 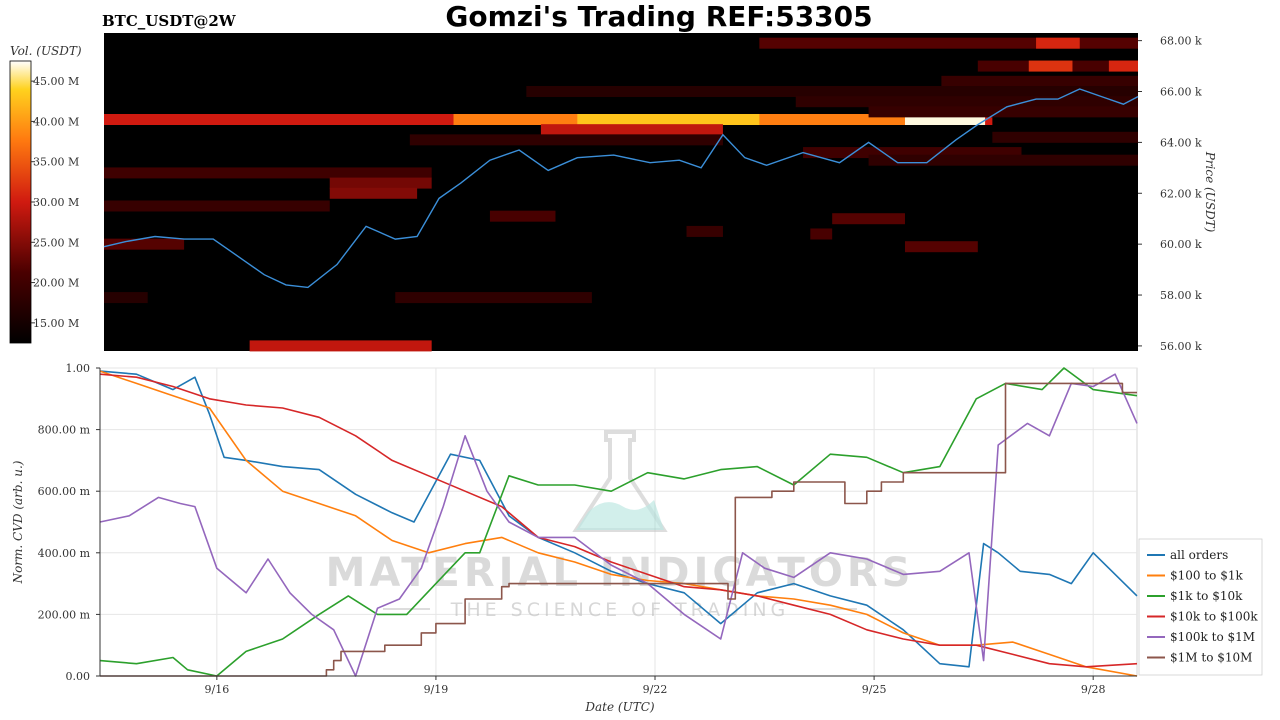 What do you see at coordinates (56, 81) in the screenshot?
I see `colorbar-tick-label: 45.00 M` at bounding box center [56, 81].